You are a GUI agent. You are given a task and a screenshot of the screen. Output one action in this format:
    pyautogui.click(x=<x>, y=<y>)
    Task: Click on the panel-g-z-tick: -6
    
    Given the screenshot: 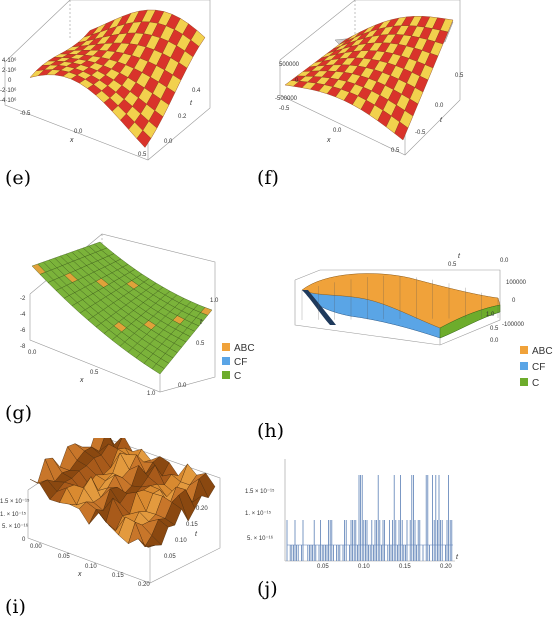 What is the action you would take?
    pyautogui.click(x=23, y=331)
    